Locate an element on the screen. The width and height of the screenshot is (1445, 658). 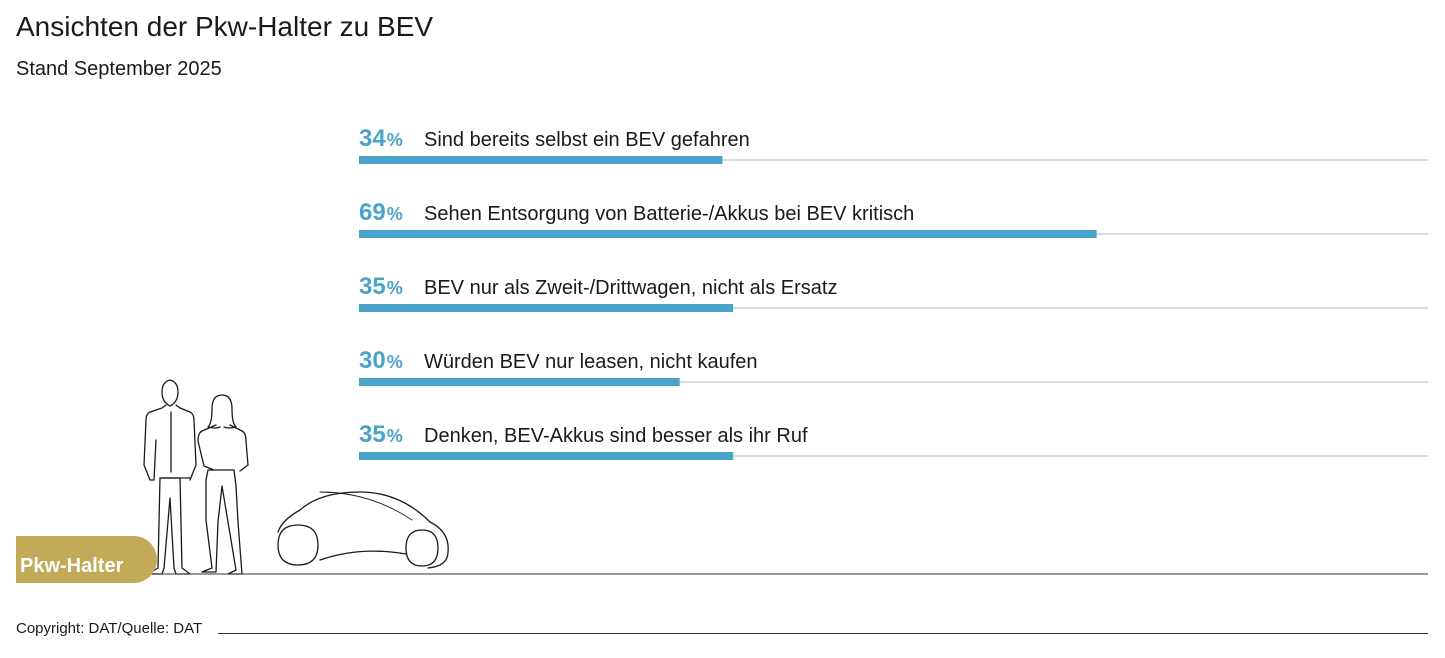
bar-value-label: 30% is located at coordinates (381, 360).